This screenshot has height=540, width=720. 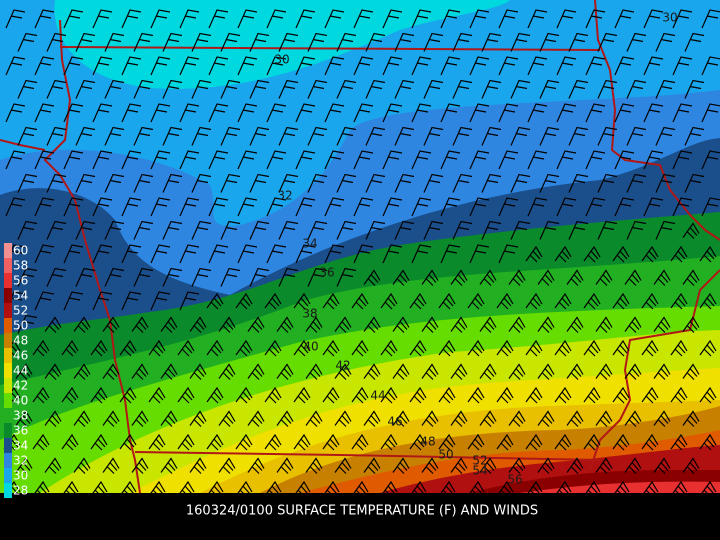 I want to click on contour-label: 44, so click(x=377, y=396).